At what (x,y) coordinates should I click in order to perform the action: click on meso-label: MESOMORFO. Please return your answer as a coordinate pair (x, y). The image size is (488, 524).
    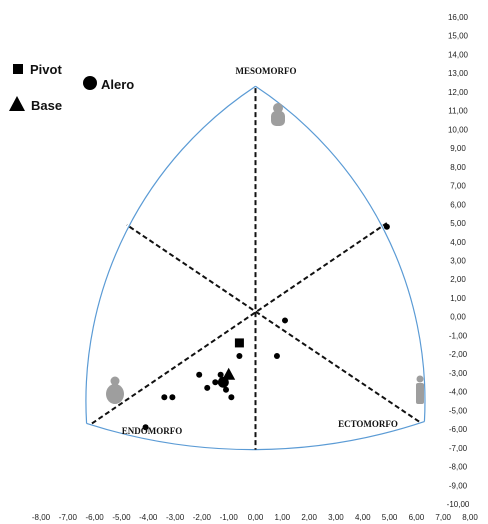
    Looking at the image, I should click on (266, 71).